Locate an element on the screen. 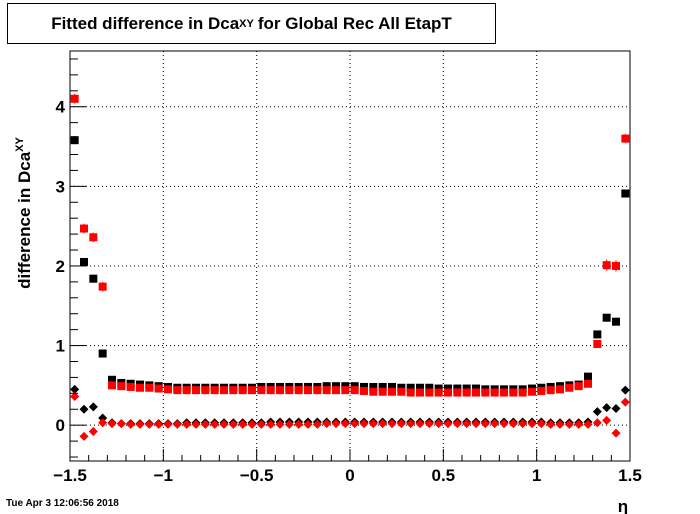 This screenshot has width=700, height=514. timestamp: Tue Apr 3 12:06:56 2018 is located at coordinates (62, 503).